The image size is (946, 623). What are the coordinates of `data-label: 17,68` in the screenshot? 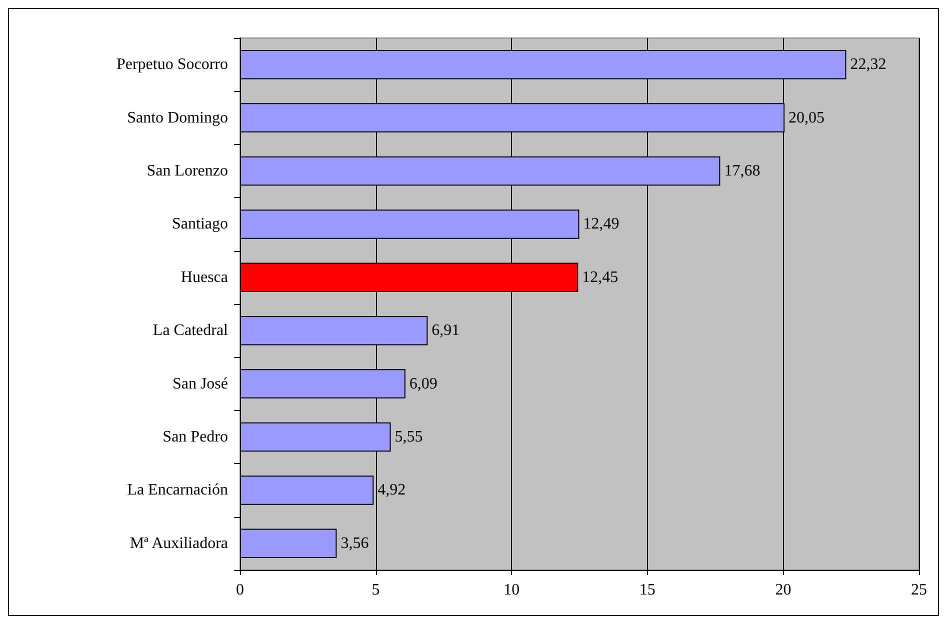 It's located at (742, 171).